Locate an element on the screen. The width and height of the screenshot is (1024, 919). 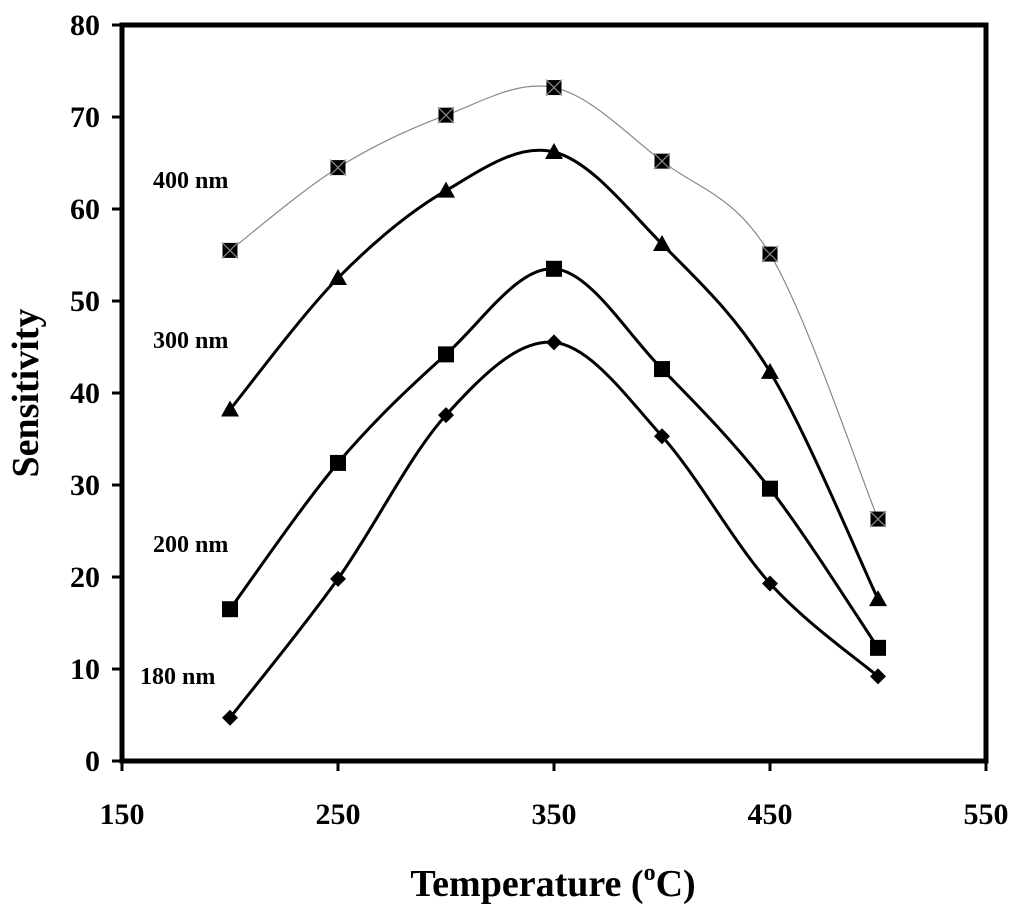
x-tick-label-0: 150 is located at coordinates (122, 814).